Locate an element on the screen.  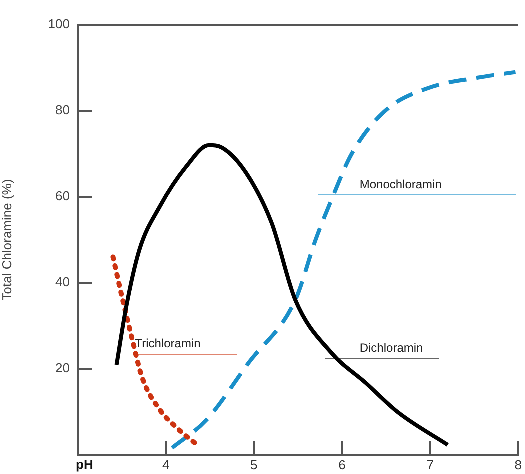
x-tick-label: 6 is located at coordinates (342, 464).